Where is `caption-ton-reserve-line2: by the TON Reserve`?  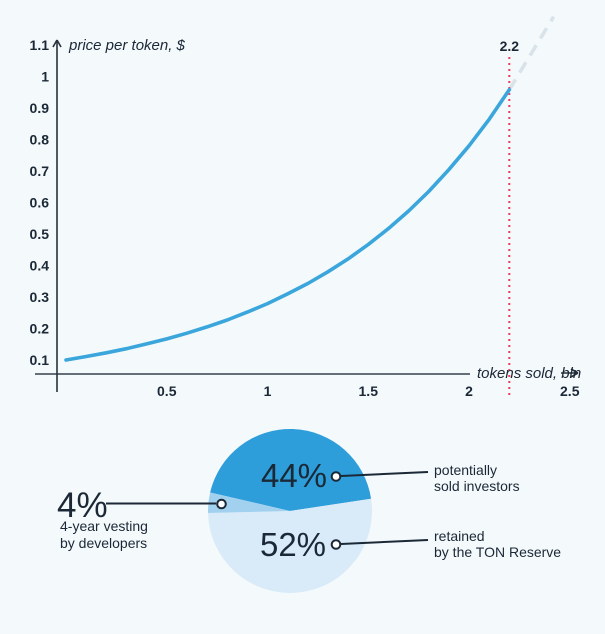 caption-ton-reserve-line2: by the TON Reserve is located at coordinates (497, 552).